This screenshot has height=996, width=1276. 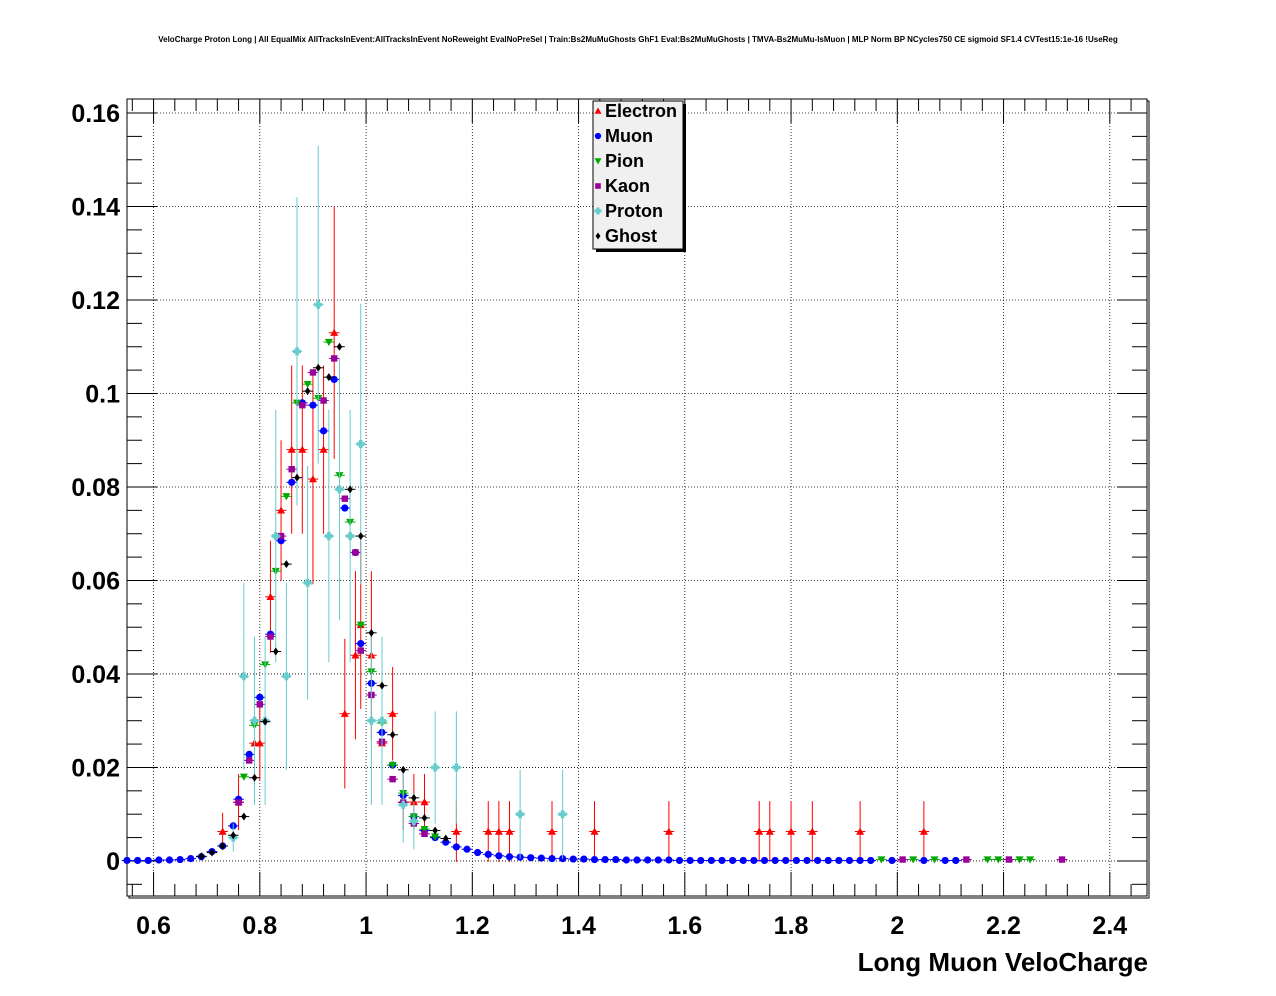 I want to click on legend-label: Proton, so click(x=634, y=211).